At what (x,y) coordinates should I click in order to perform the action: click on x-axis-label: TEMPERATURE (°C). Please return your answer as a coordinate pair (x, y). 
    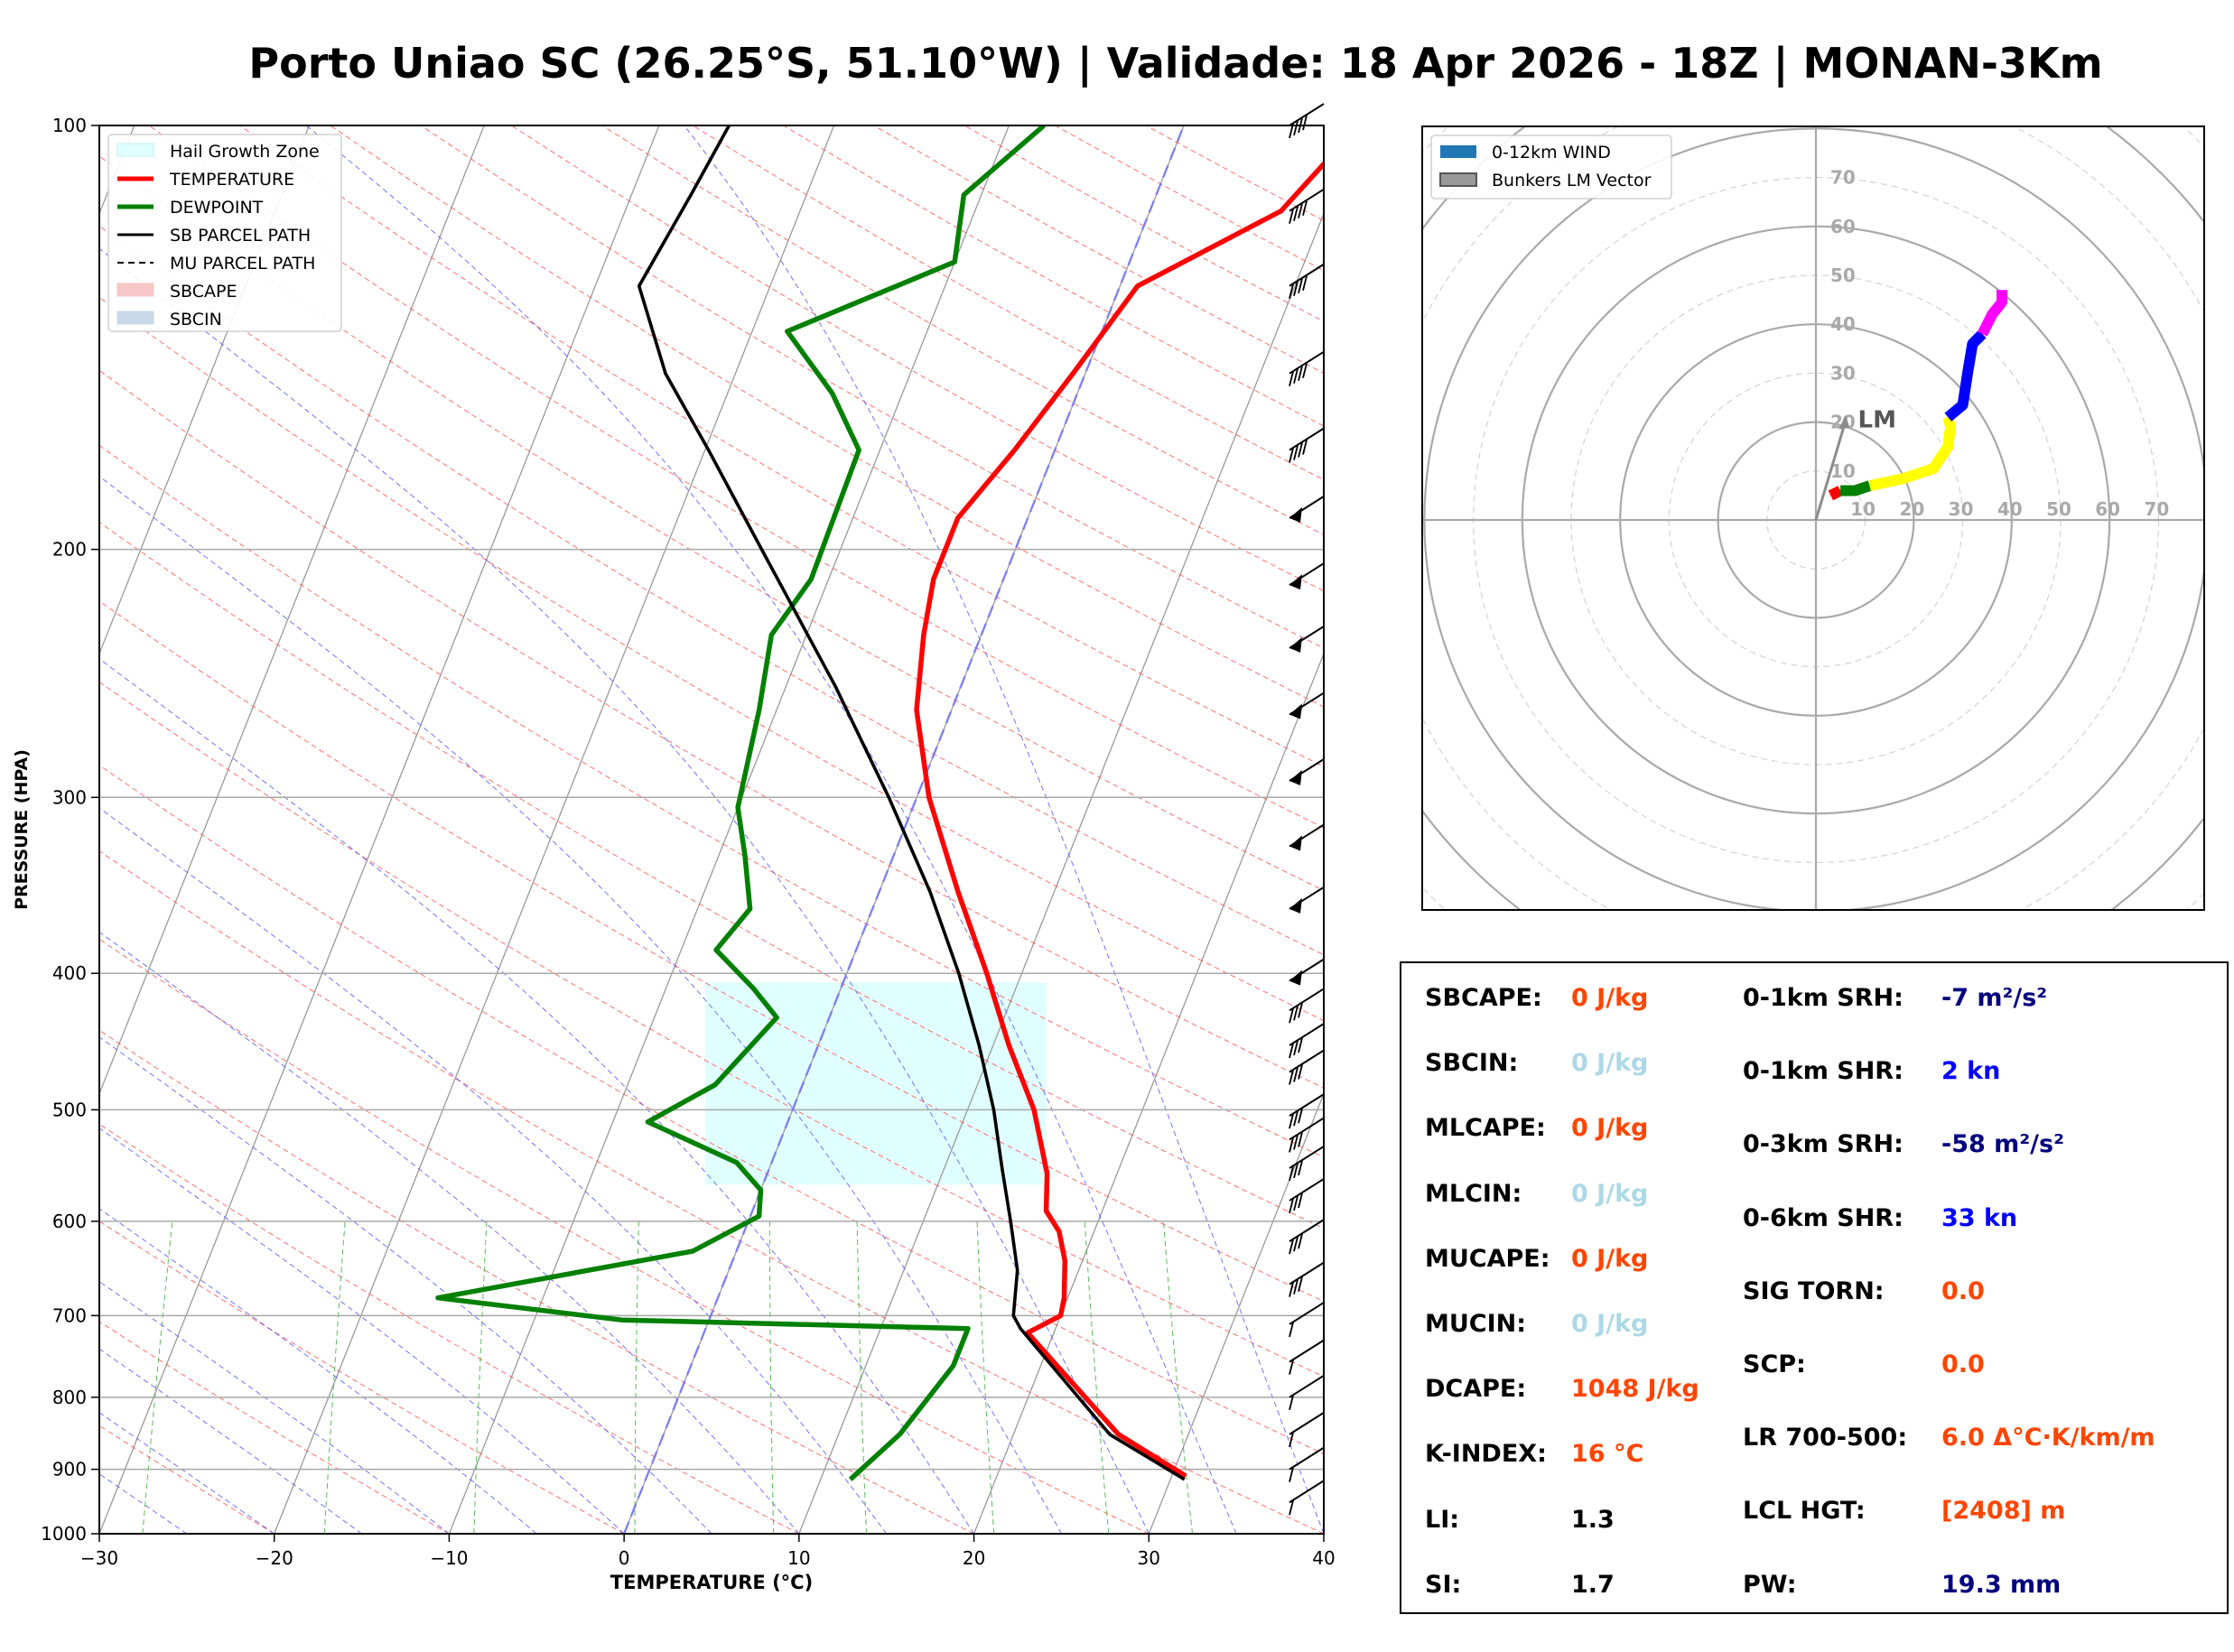
    Looking at the image, I should click on (711, 1582).